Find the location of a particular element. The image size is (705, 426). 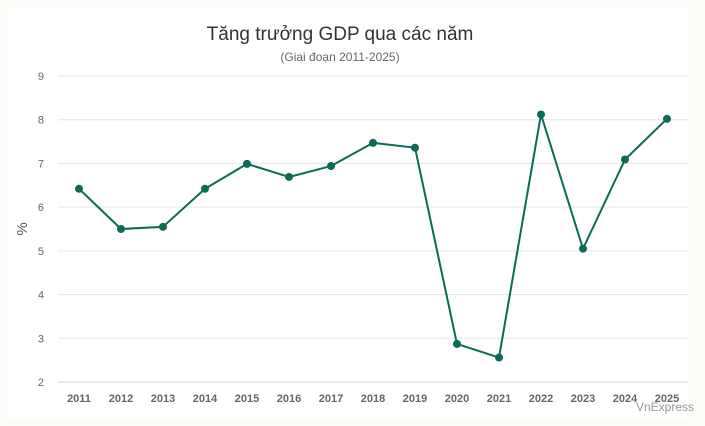

x-tick-label: 2025 is located at coordinates (667, 399).